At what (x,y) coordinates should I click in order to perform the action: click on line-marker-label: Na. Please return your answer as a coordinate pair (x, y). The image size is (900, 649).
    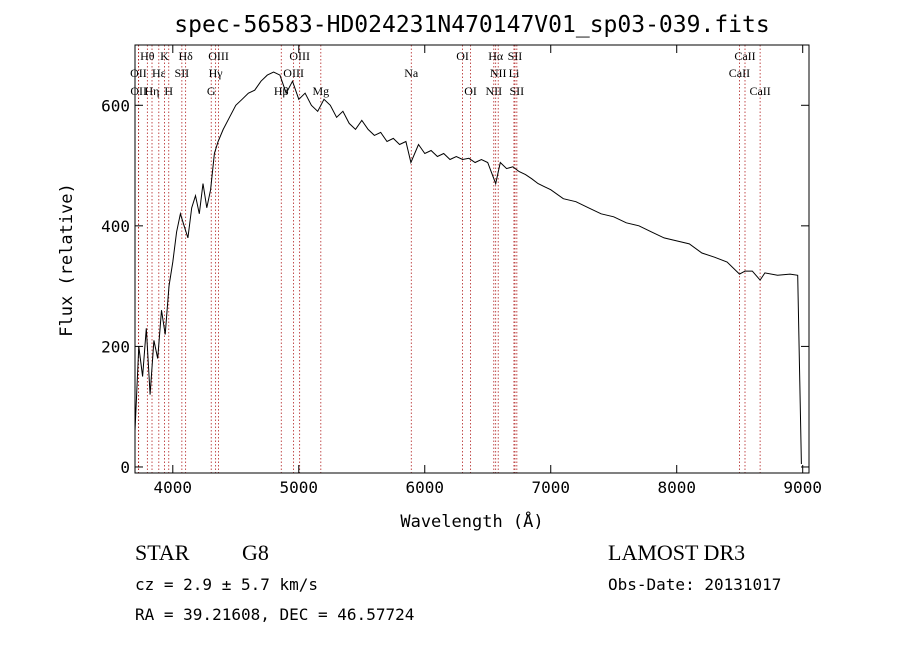
    Looking at the image, I should click on (411, 73).